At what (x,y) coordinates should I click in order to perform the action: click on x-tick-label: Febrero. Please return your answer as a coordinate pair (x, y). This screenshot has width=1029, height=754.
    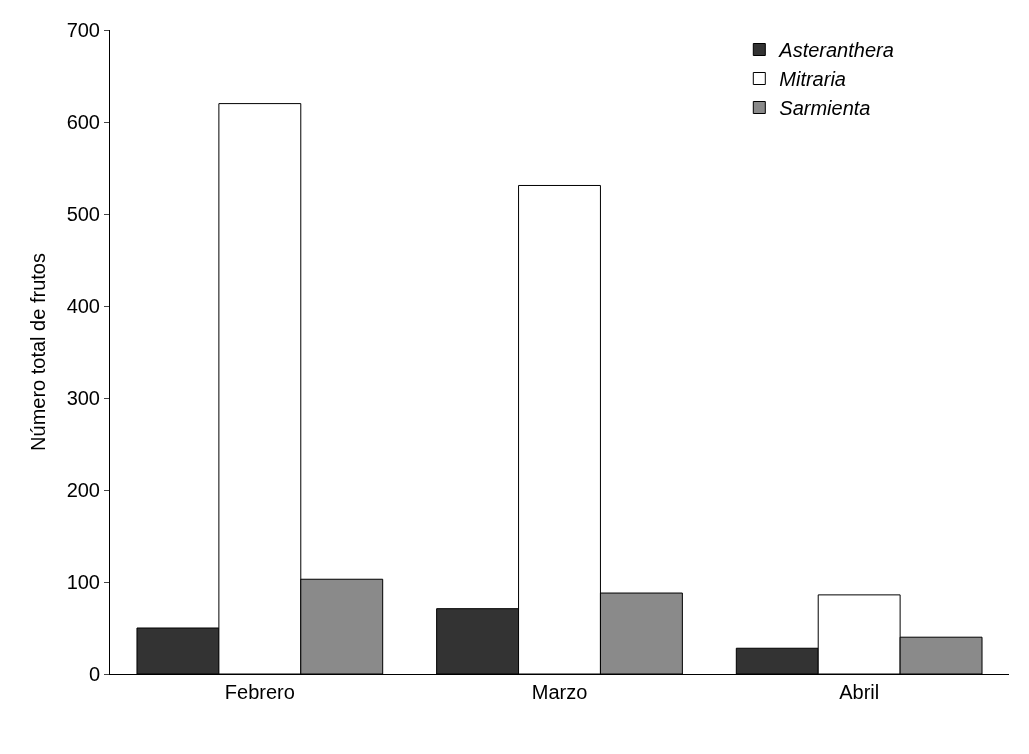
    Looking at the image, I should click on (259, 692).